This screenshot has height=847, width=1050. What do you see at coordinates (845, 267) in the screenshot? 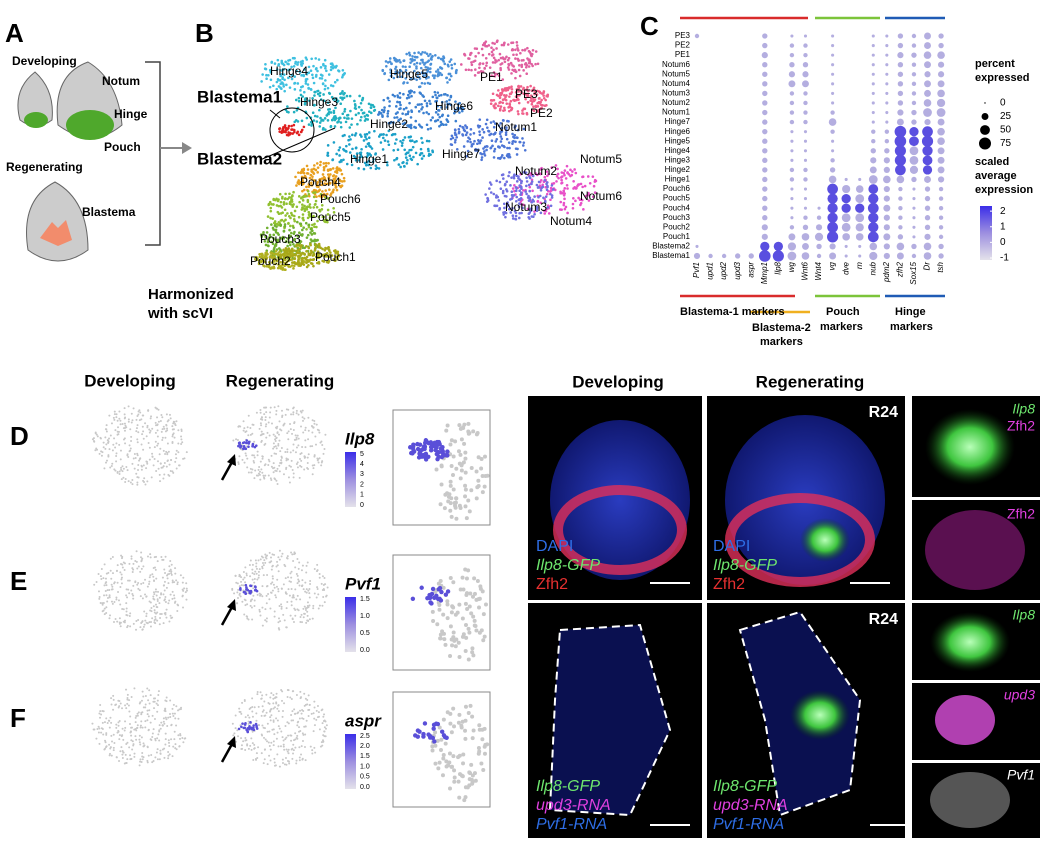
I see `gene-label: dve` at bounding box center [845, 267].